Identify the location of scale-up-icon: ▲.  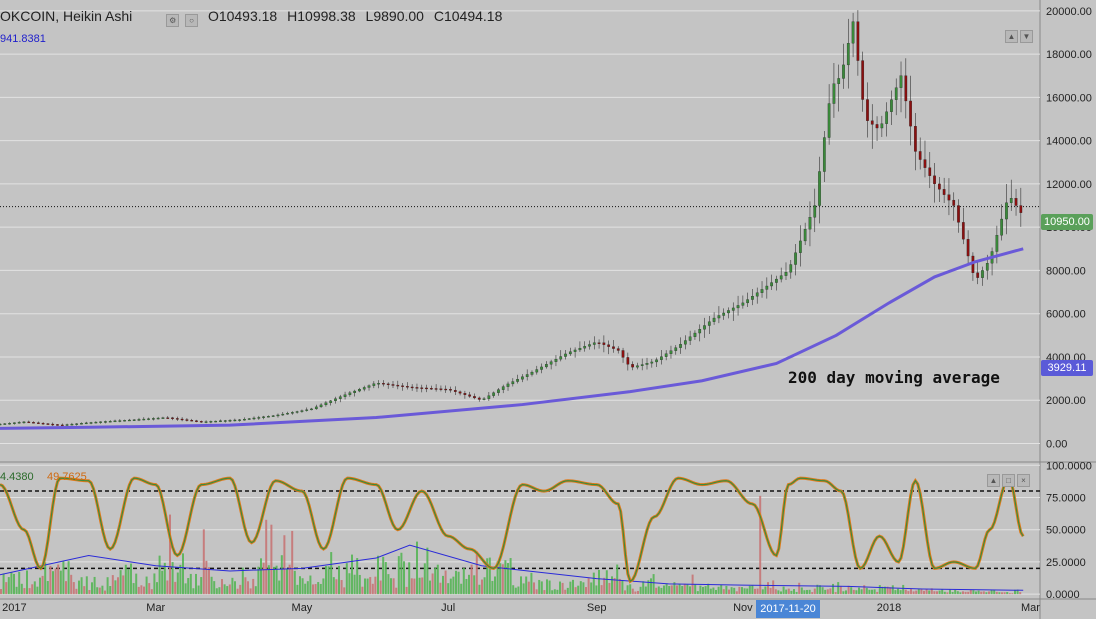
(1011, 36).